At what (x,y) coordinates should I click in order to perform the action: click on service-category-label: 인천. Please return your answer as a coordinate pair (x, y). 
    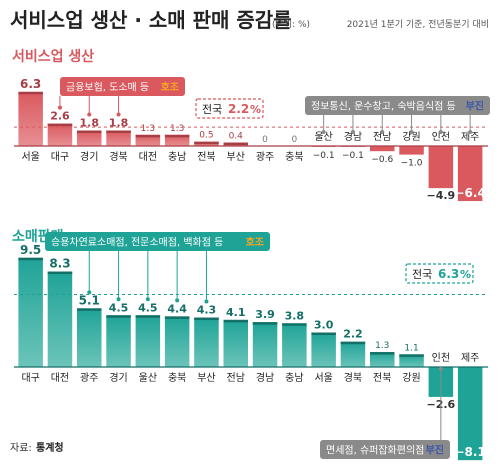
    Looking at the image, I should click on (441, 137).